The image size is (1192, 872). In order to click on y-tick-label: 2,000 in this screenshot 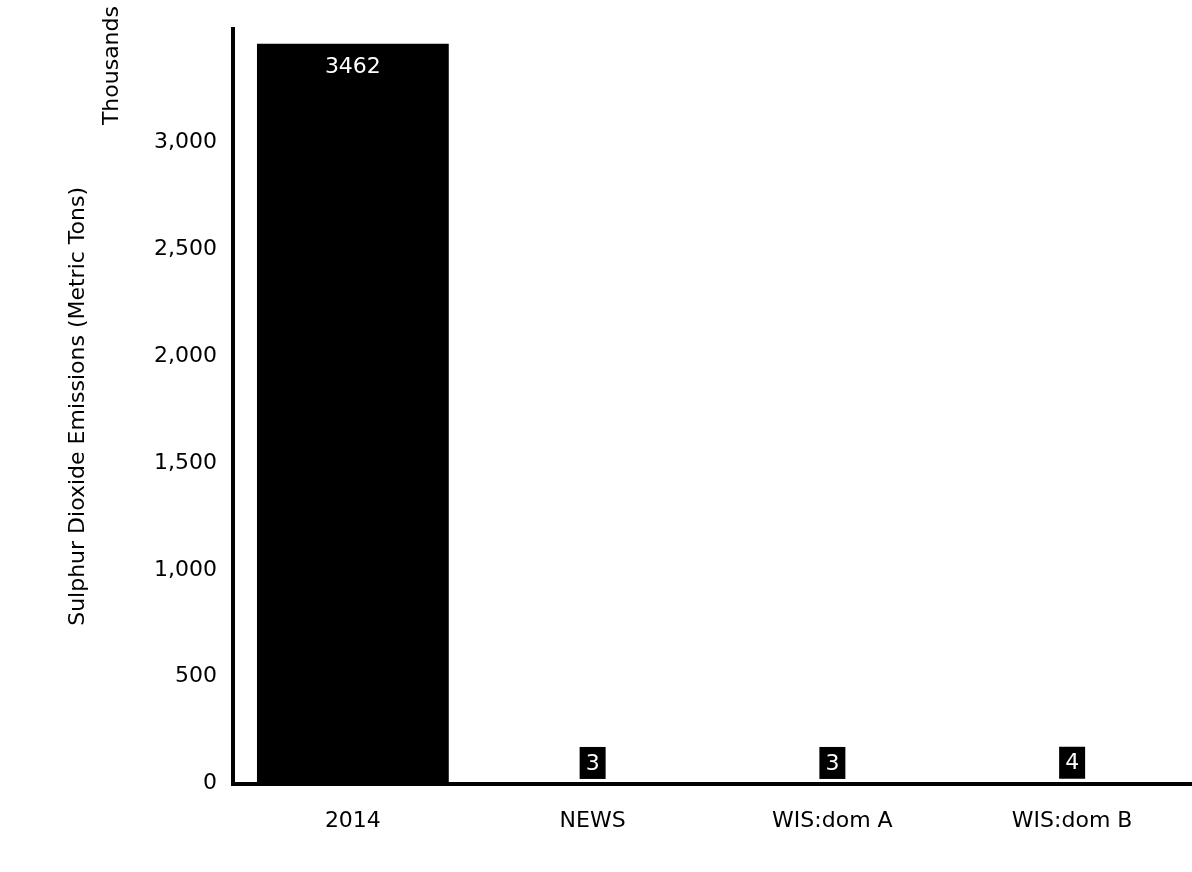, I will do `click(185, 354)`.